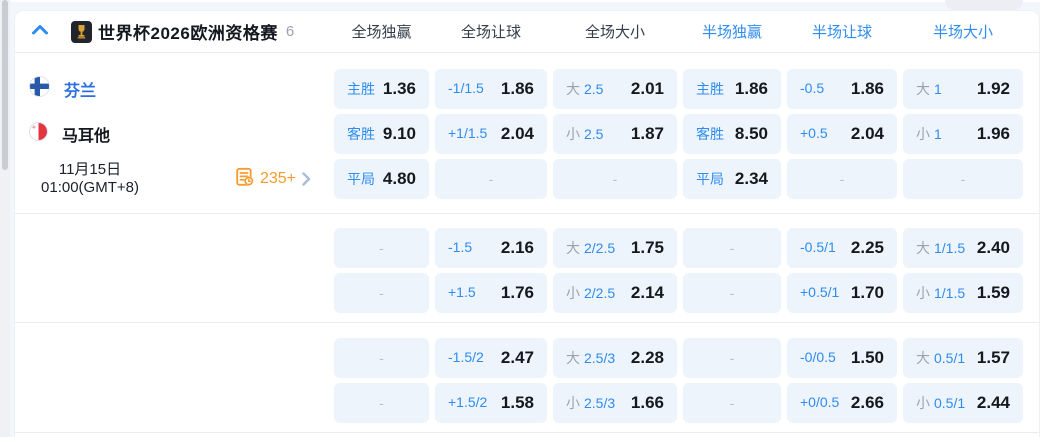 Image resolution: width=1046 pixels, height=437 pixels. Describe the element at coordinates (732, 134) in the screenshot. I see `odds-cell: 客胜 8.50` at that location.